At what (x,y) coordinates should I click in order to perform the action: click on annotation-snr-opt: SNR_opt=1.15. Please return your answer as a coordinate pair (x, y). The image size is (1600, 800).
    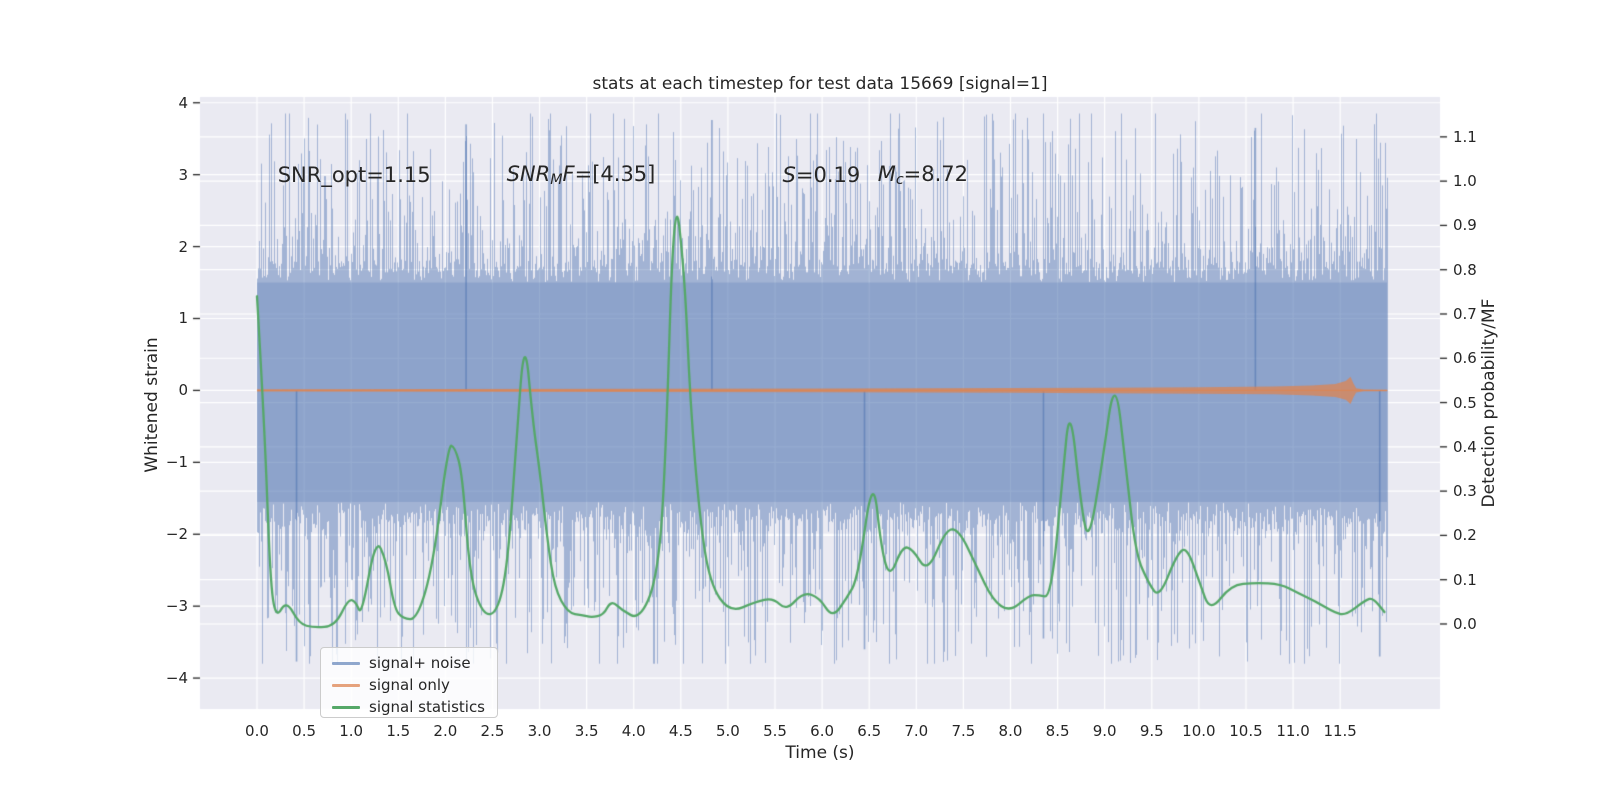
    Looking at the image, I should click on (354, 175).